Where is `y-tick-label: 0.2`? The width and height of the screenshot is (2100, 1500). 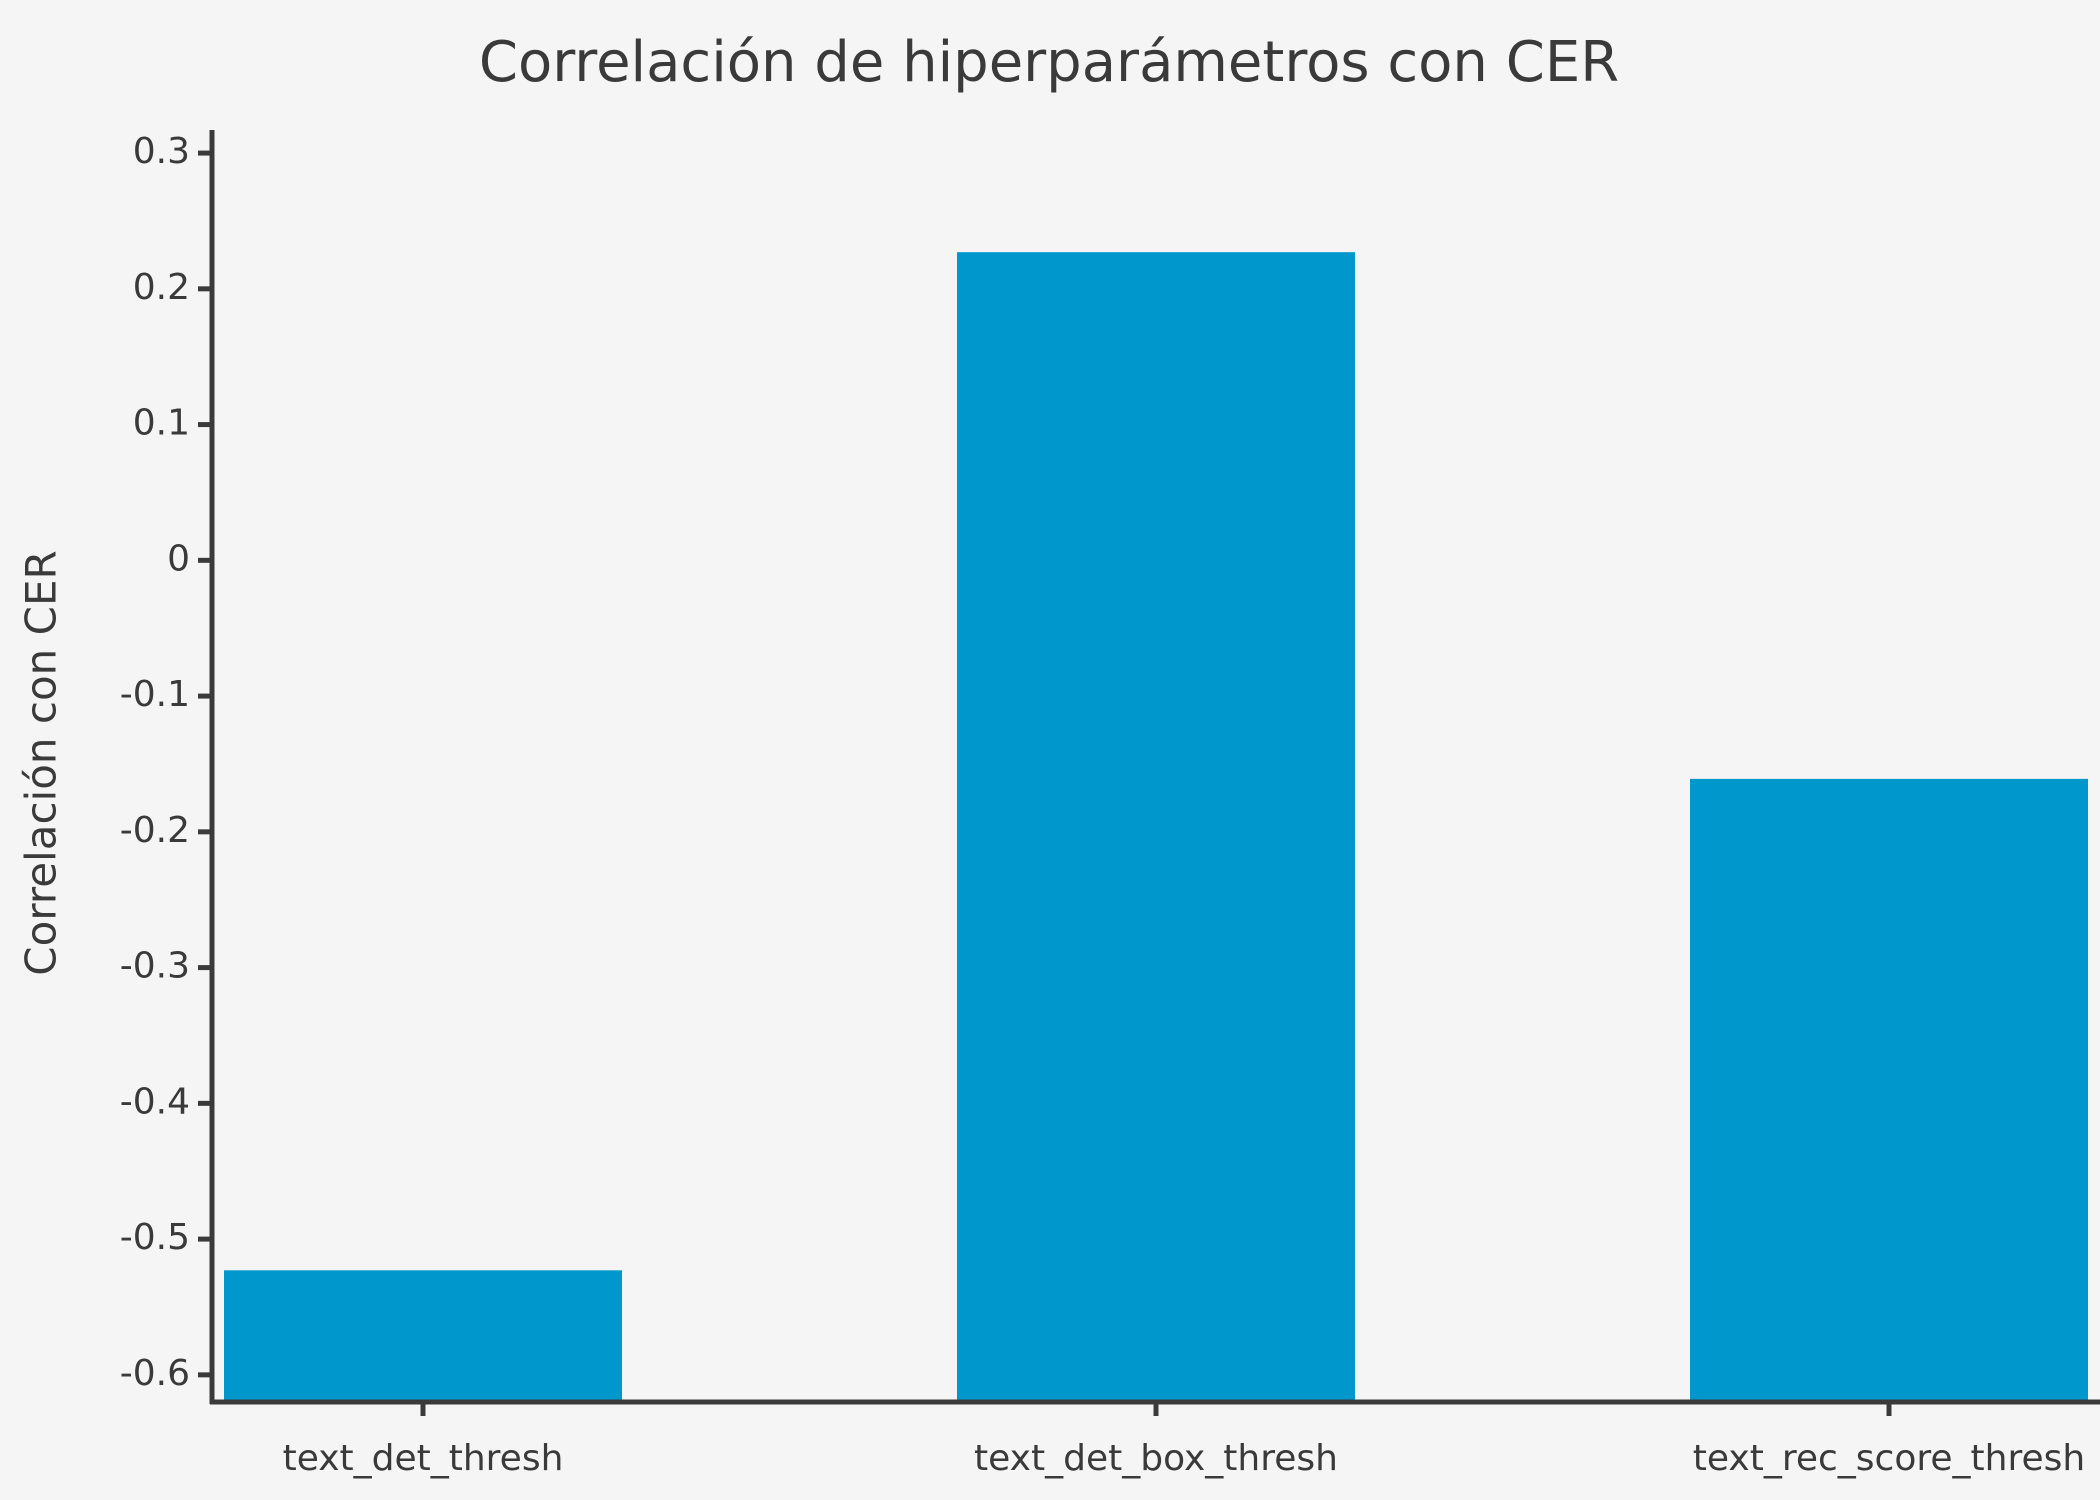 y-tick-label: 0.2 is located at coordinates (161, 287).